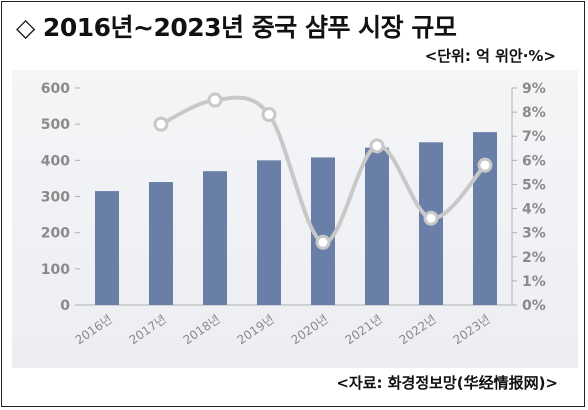  What do you see at coordinates (534, 89) in the screenshot?
I see `right-y-tick-label: 9%` at bounding box center [534, 89].